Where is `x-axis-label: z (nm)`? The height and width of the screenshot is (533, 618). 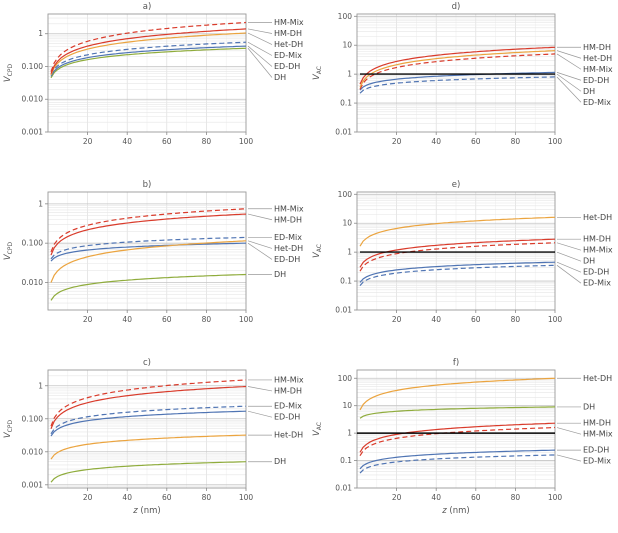 x-axis-label: z (nm) is located at coordinates (146, 511).